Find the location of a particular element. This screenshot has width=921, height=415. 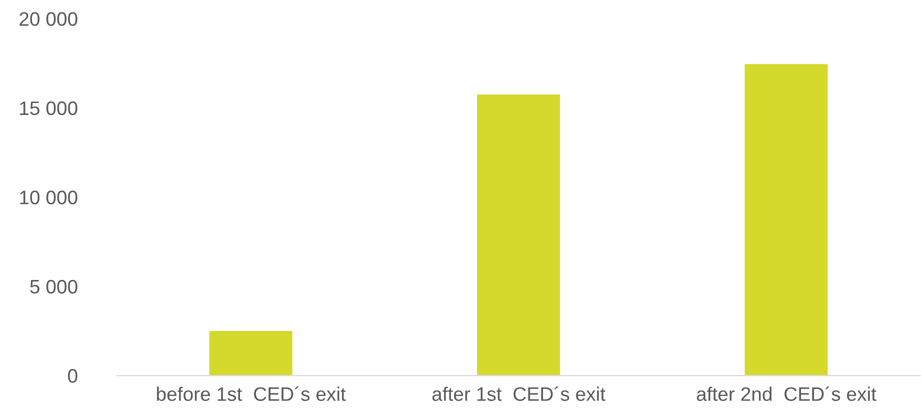

x-tick-label: after 1st CED´s exit is located at coordinates (519, 393).